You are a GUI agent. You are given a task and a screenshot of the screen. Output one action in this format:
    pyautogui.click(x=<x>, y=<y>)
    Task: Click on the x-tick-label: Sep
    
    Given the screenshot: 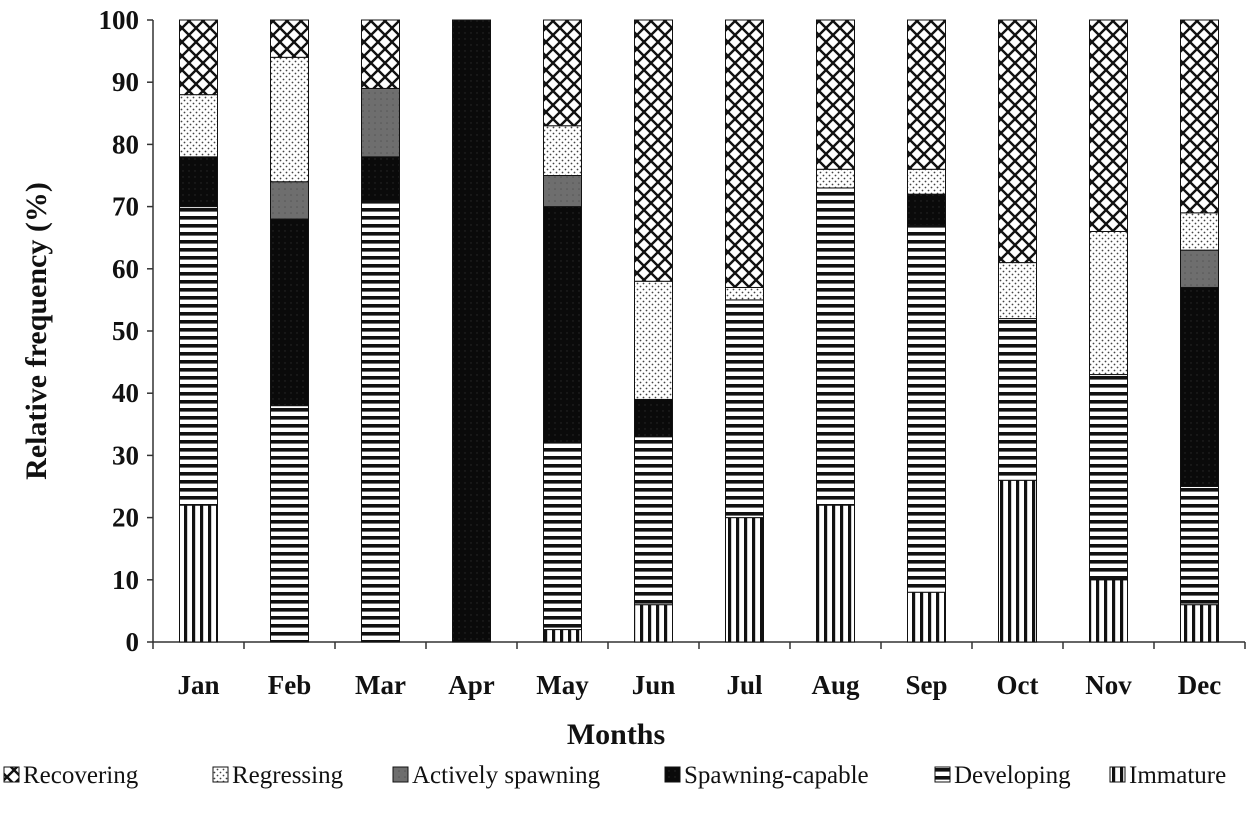 What is the action you would take?
    pyautogui.click(x=926, y=685)
    